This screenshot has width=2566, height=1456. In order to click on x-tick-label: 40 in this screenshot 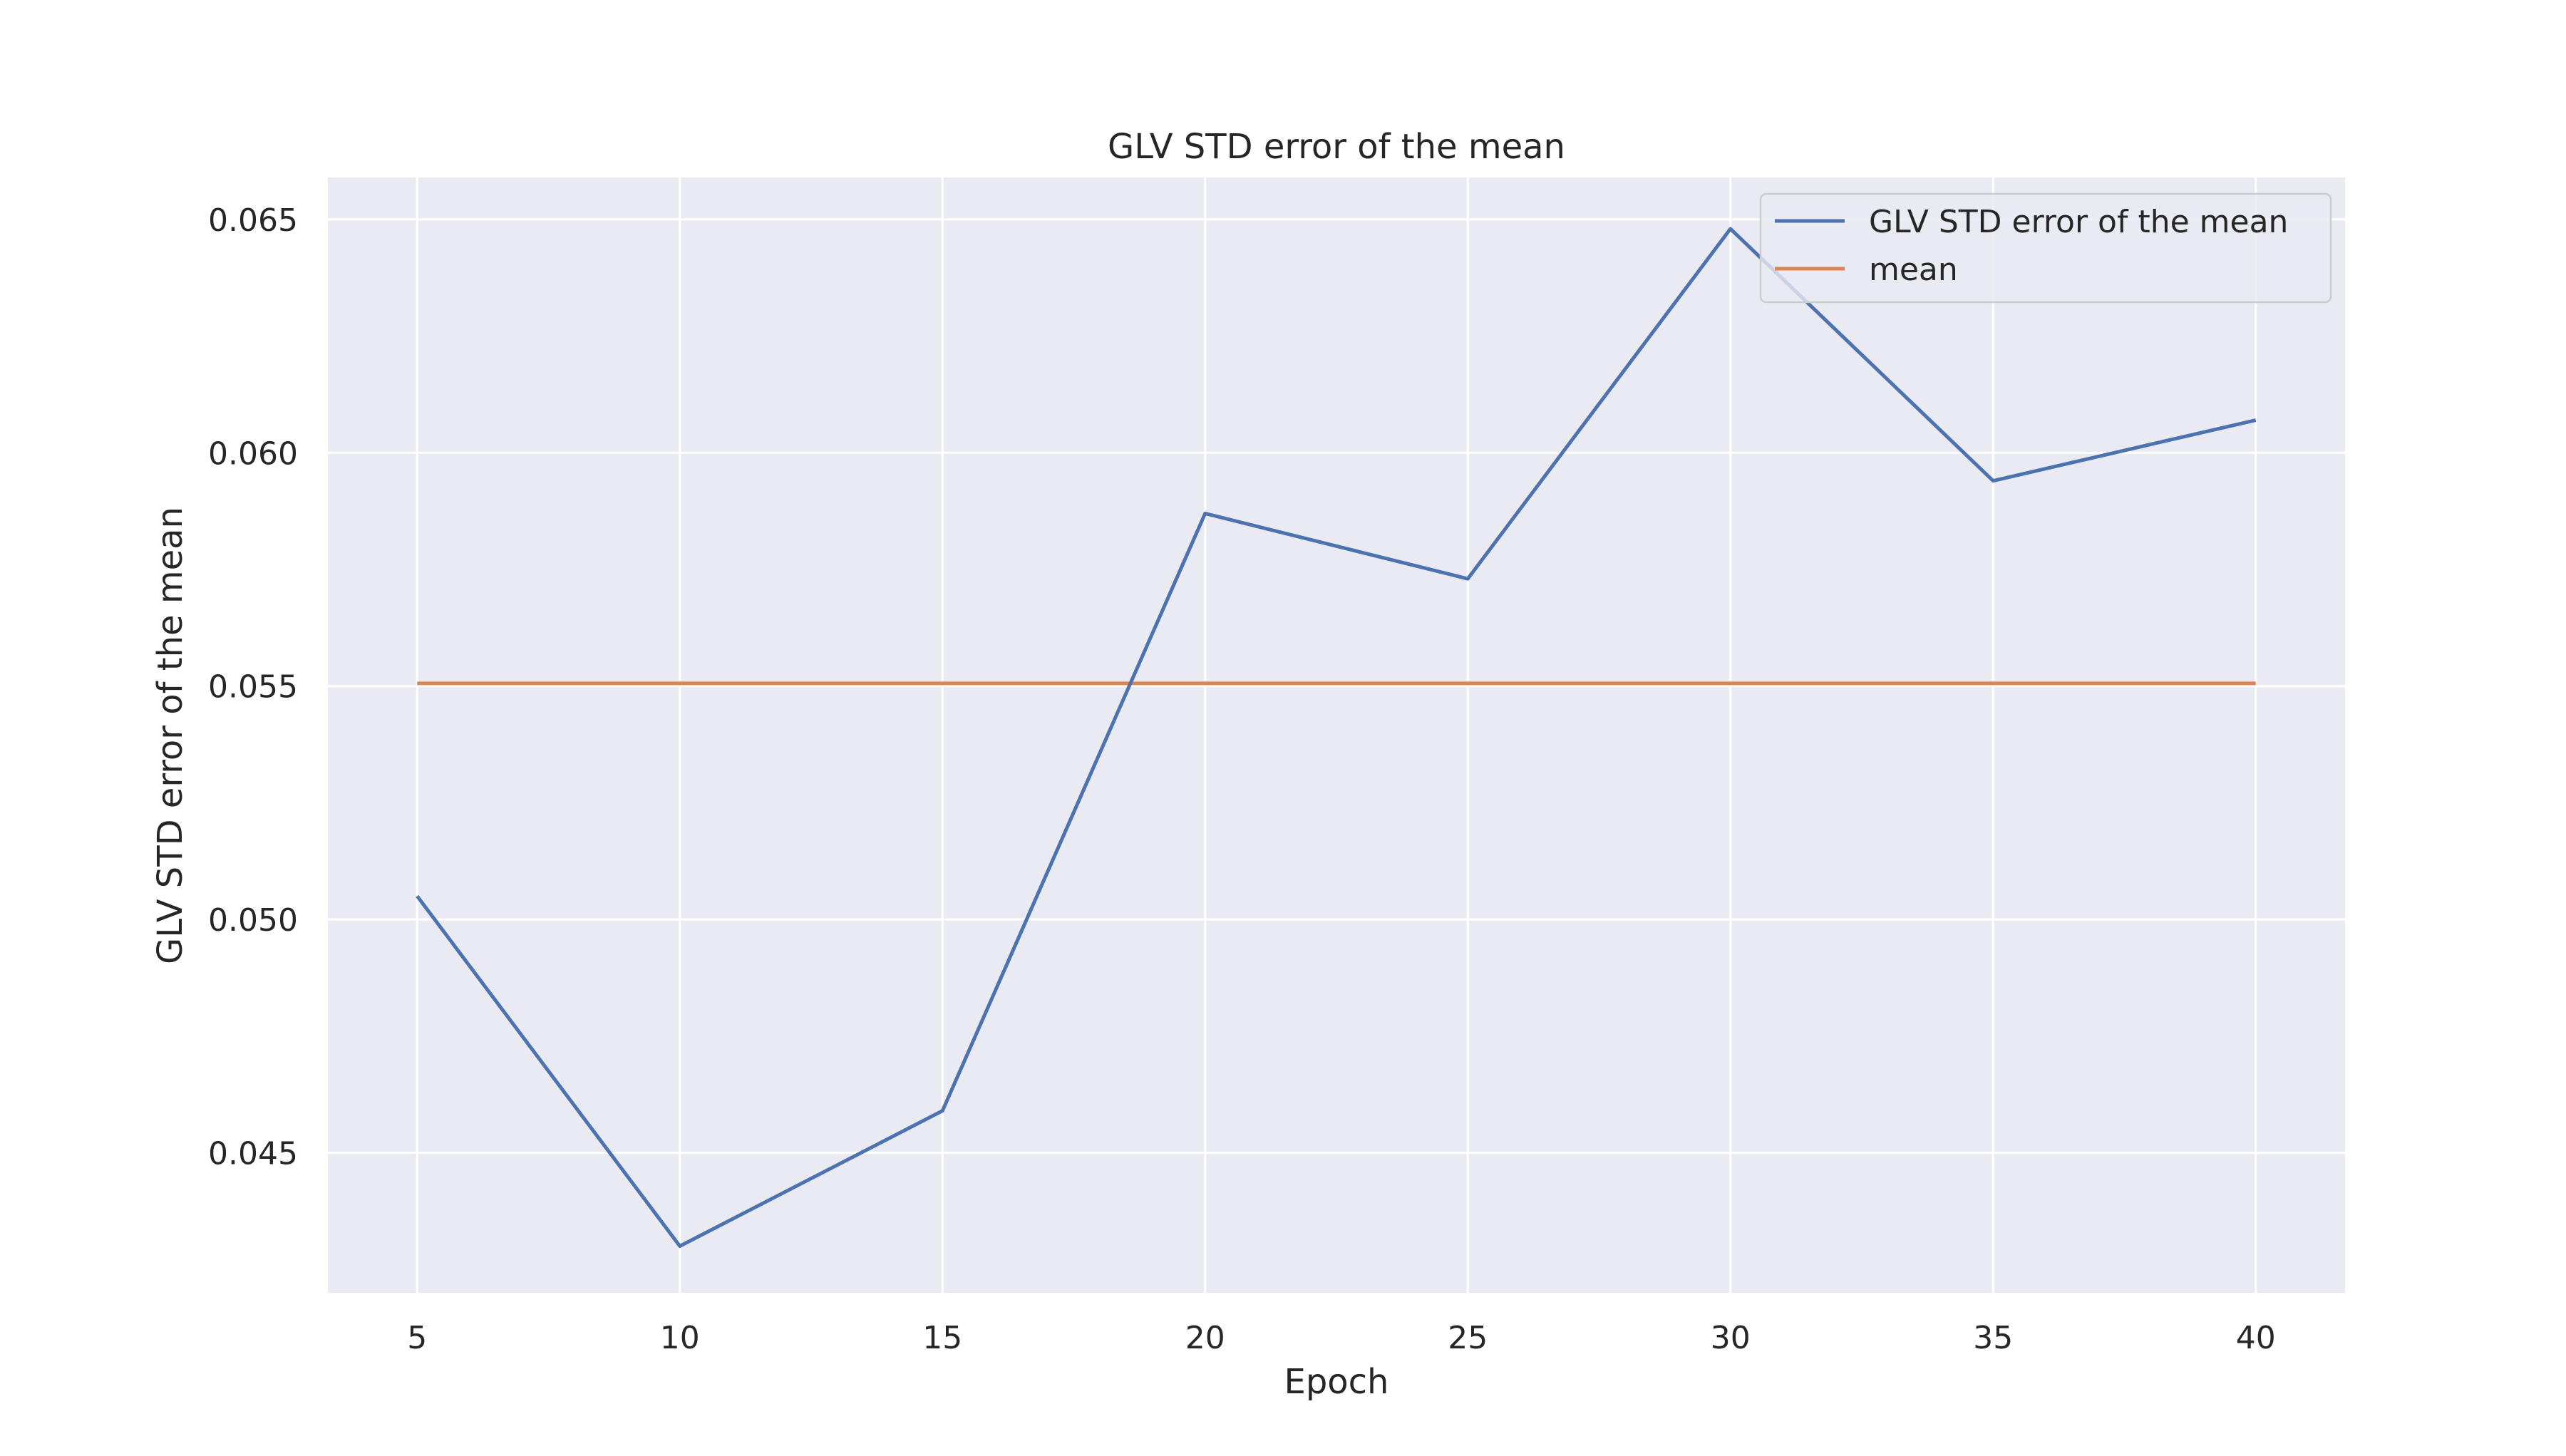, I will do `click(2256, 1338)`.